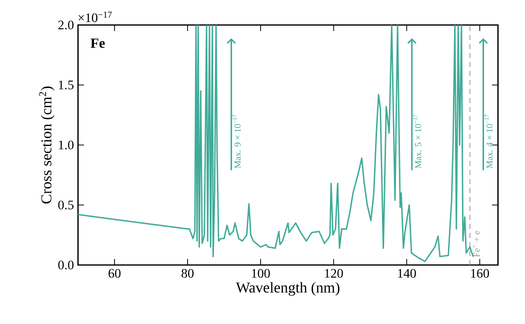  Describe the element at coordinates (66, 205) in the screenshot. I see `y-tick-label: 0.5` at that location.